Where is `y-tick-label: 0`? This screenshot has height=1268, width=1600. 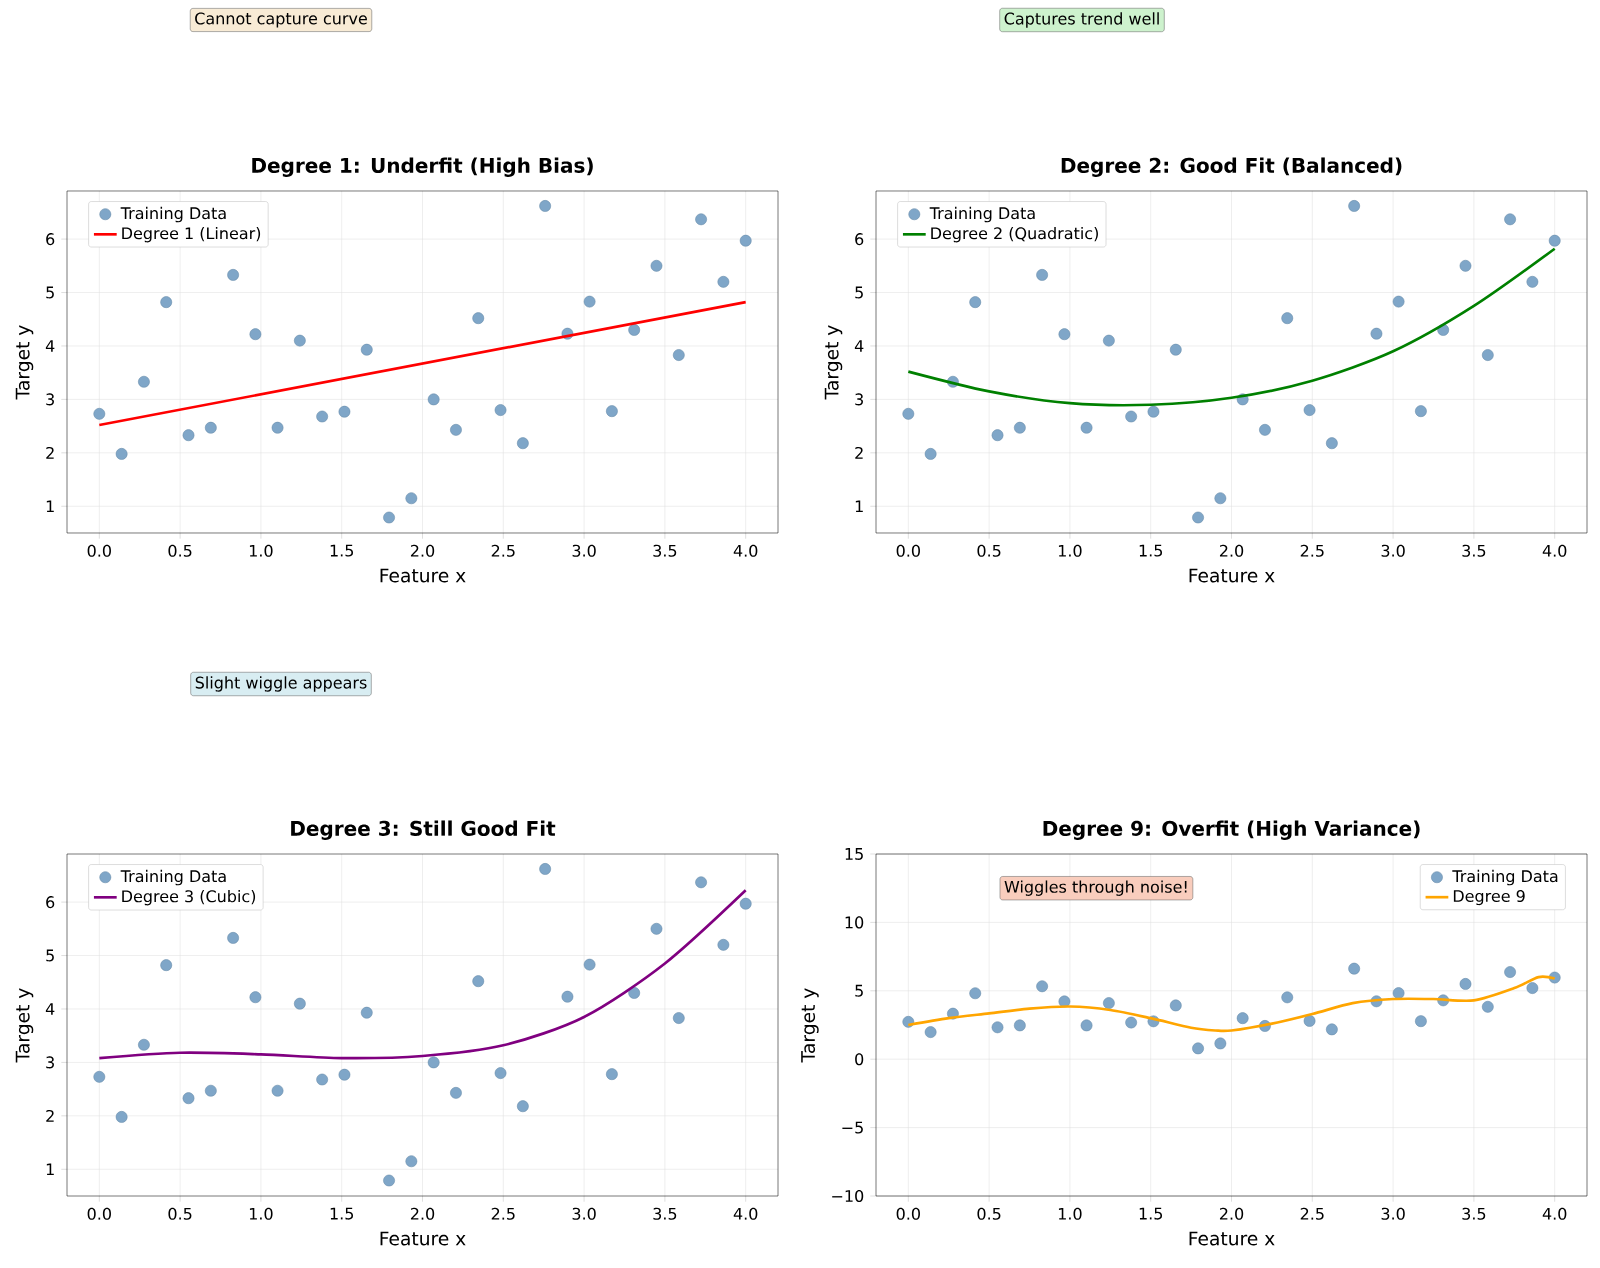
y-tick-label: 0 is located at coordinates (859, 1059).